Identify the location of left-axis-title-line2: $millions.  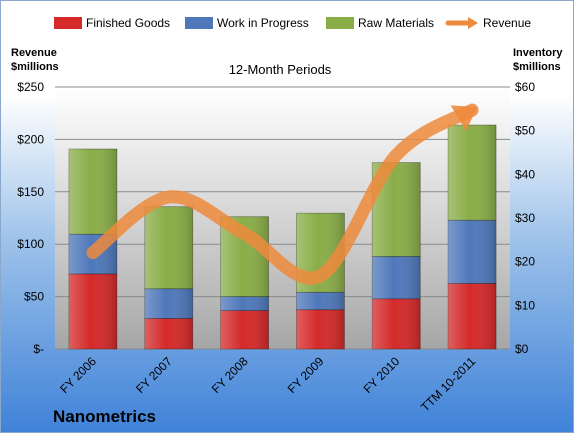
(35, 67).